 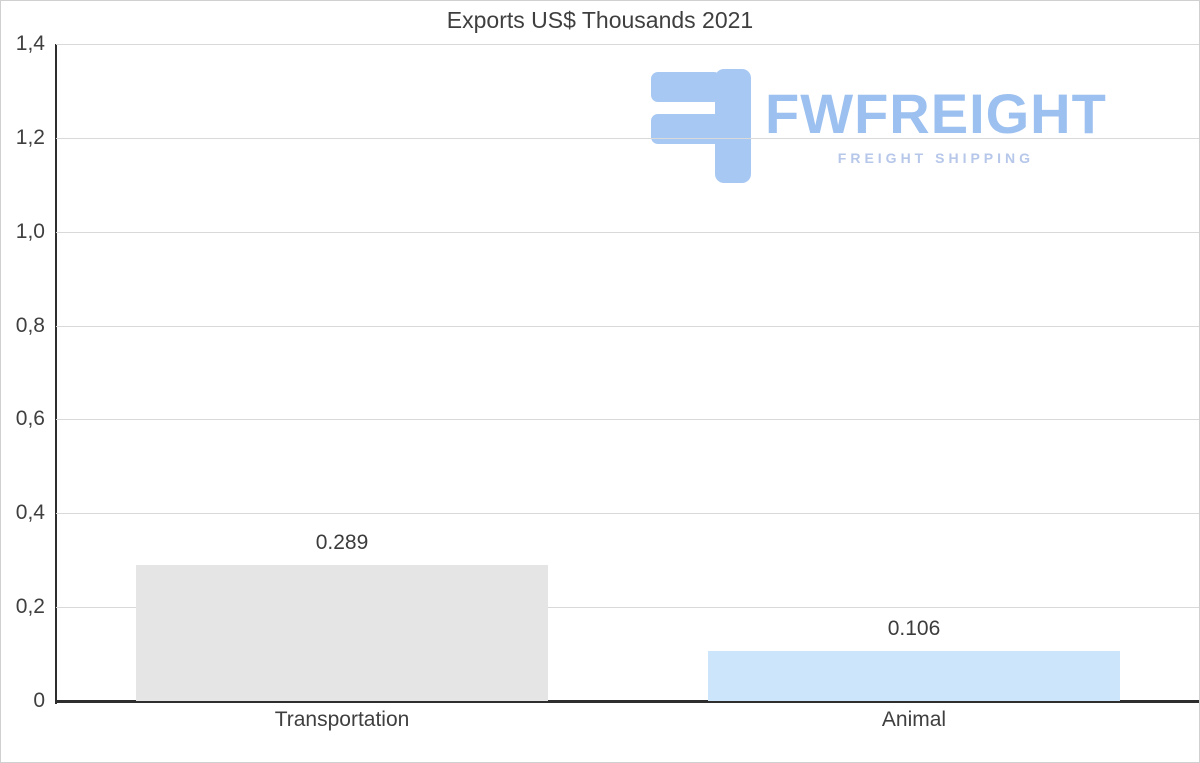 What do you see at coordinates (39, 700) in the screenshot?
I see `y-tick-label: 0` at bounding box center [39, 700].